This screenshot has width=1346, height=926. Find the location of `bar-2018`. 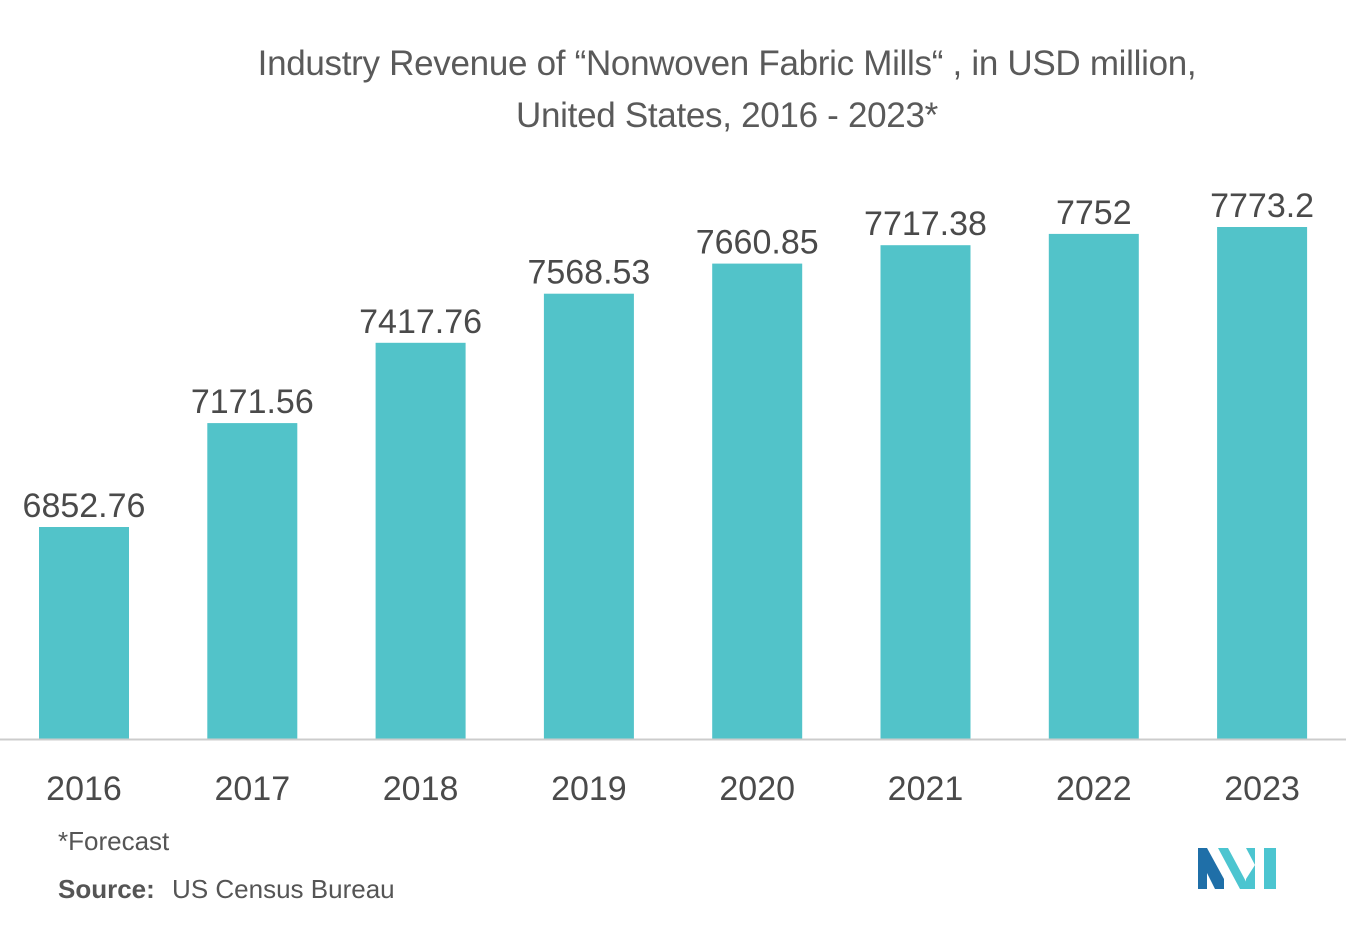

bar-2018 is located at coordinates (420, 540).